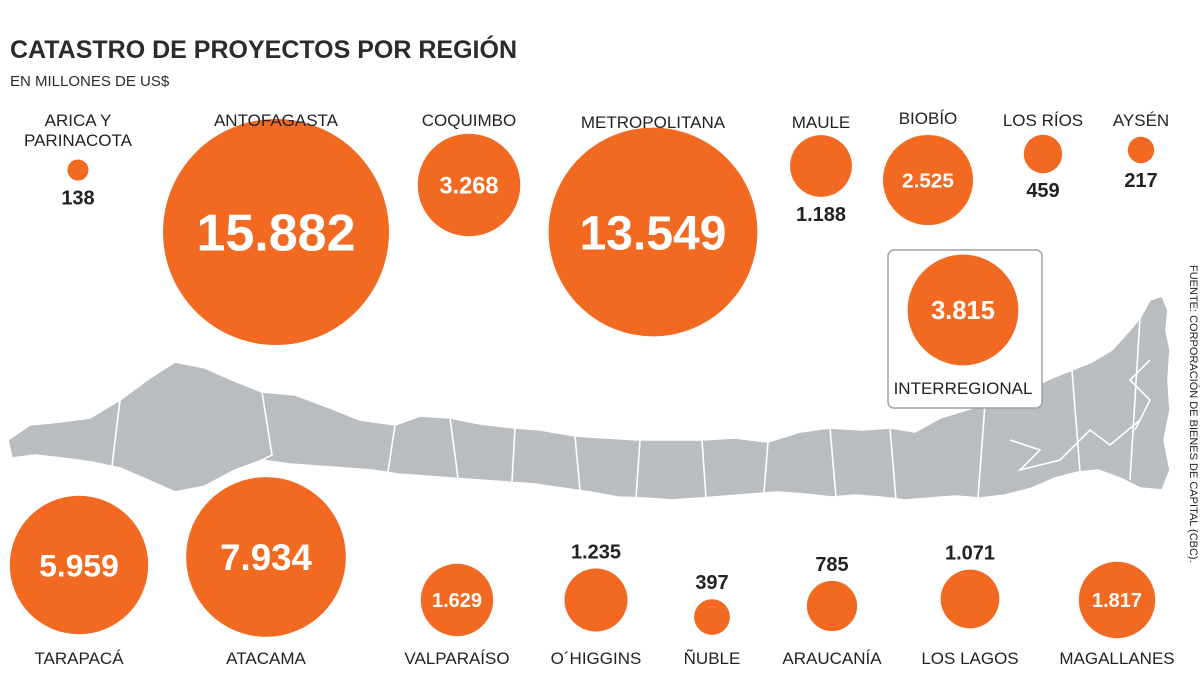 This screenshot has width=1200, height=679. Describe the element at coordinates (263, 49) in the screenshot. I see `chart-title: CATASTRO DE PROYECTOS POR REGIÓN` at that location.